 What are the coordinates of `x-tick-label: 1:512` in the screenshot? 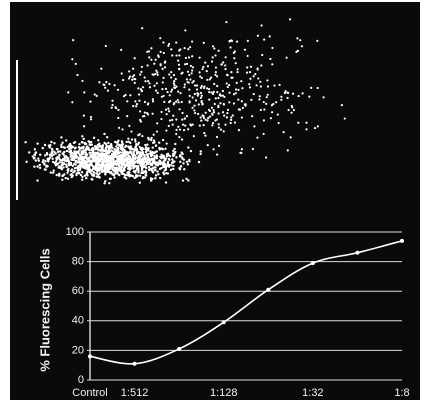 It's located at (135, 393).